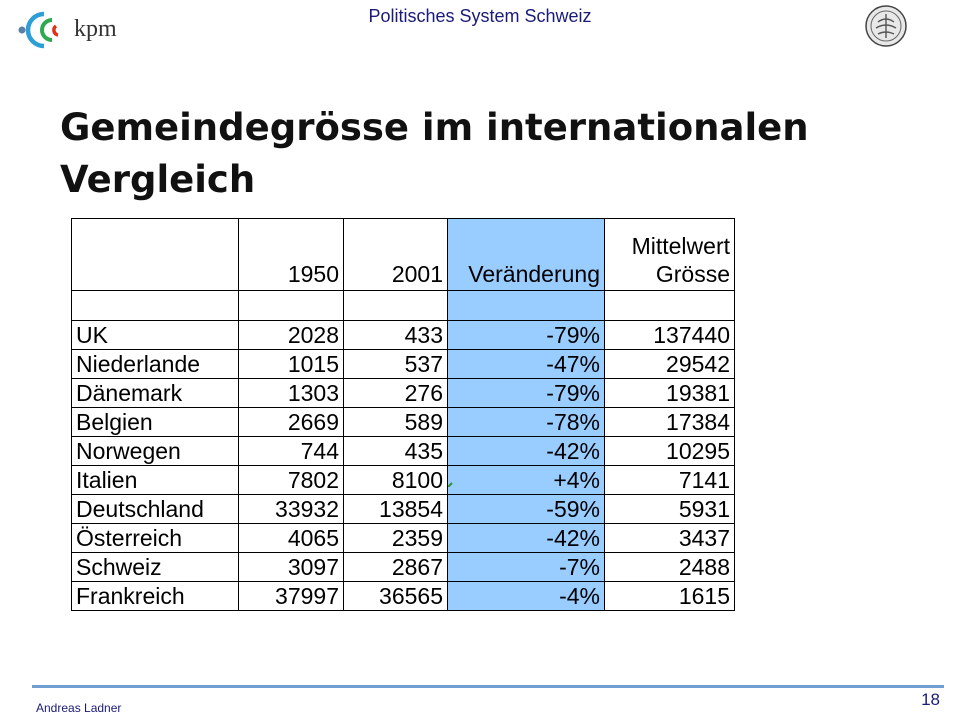 The width and height of the screenshot is (960, 720). I want to click on slide-title-line1: Gemeindegrösse im internationalen, so click(434, 127).